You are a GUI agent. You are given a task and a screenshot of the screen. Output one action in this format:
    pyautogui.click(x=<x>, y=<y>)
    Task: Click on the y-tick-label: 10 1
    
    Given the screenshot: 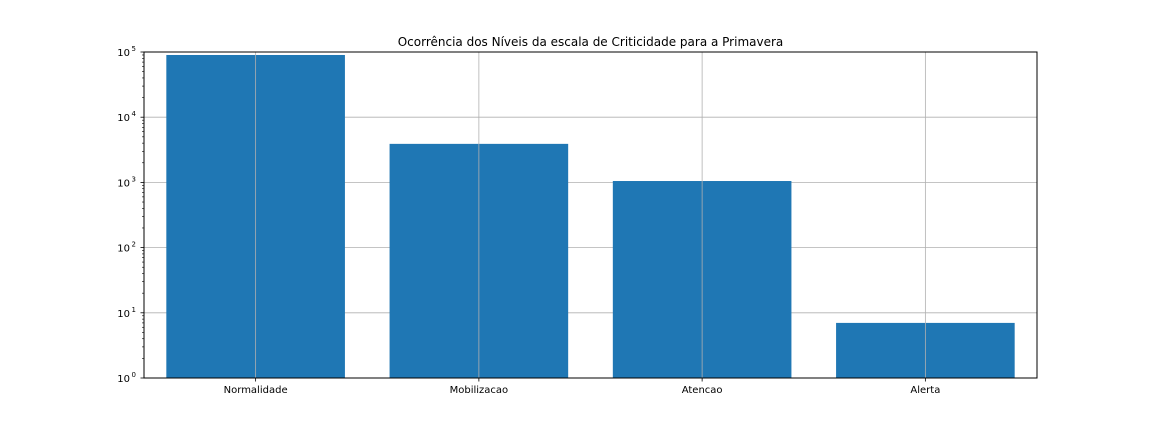 What is the action you would take?
    pyautogui.click(x=126, y=313)
    